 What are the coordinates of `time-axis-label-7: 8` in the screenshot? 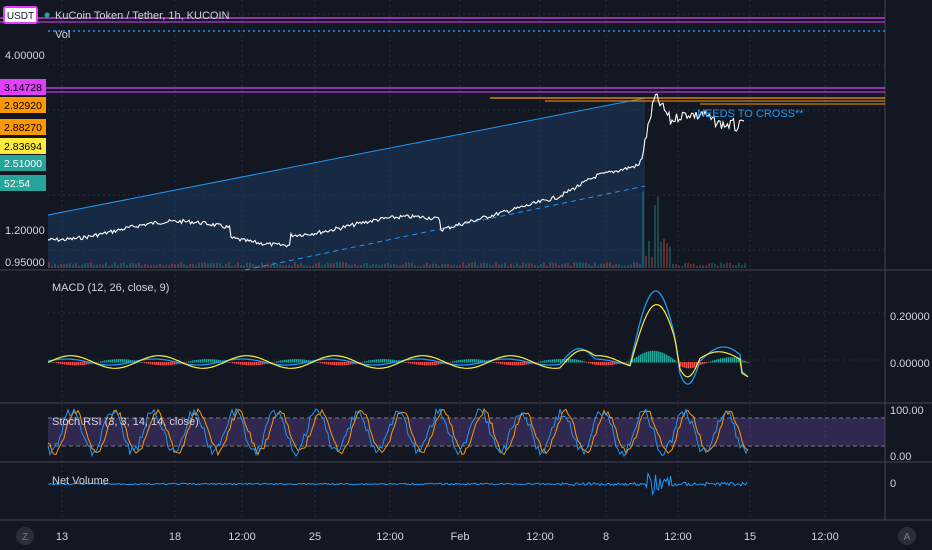 It's located at (606, 537).